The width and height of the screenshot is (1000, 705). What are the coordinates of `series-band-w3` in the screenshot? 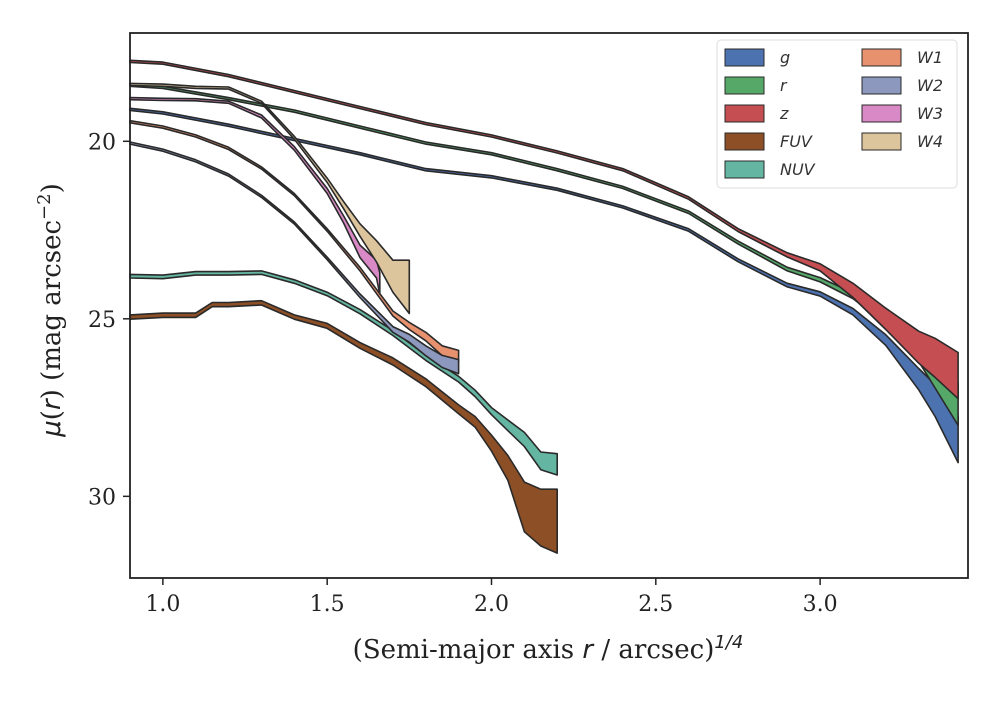 It's located at (255, 195).